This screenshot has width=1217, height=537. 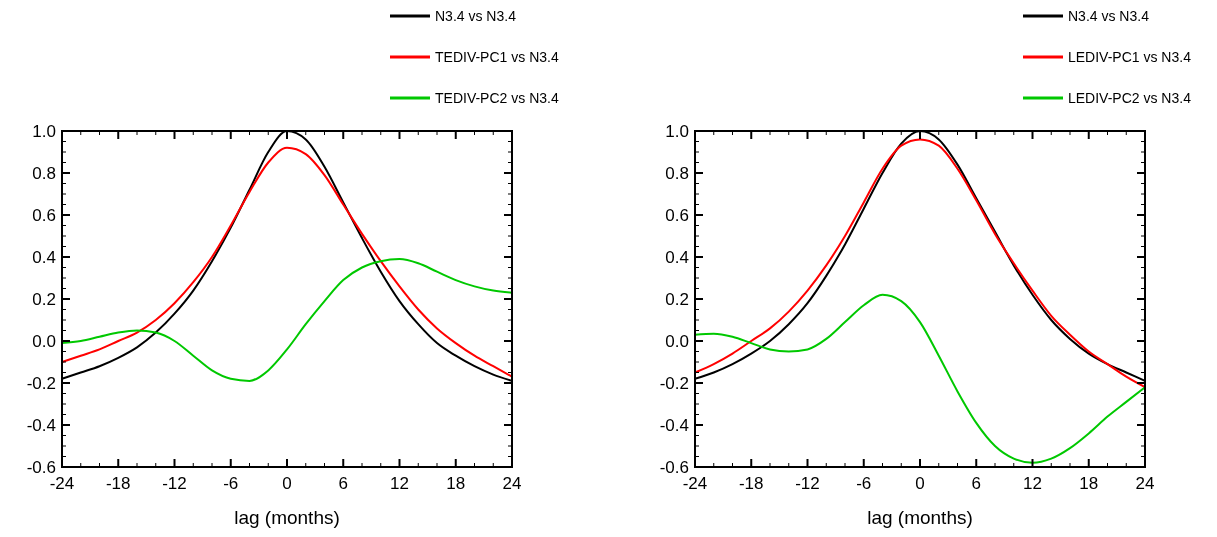 I want to click on legend-label: LEDIV-PC1 vs N3.4, so click(x=1130, y=57).